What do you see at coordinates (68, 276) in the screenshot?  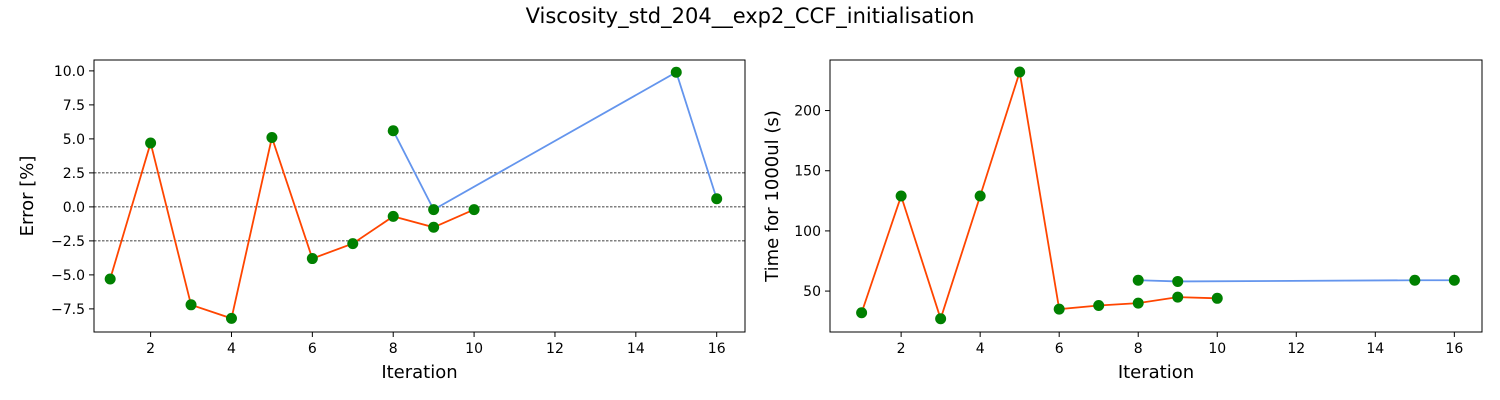 I see `y-tick-label: −5.0` at bounding box center [68, 276].